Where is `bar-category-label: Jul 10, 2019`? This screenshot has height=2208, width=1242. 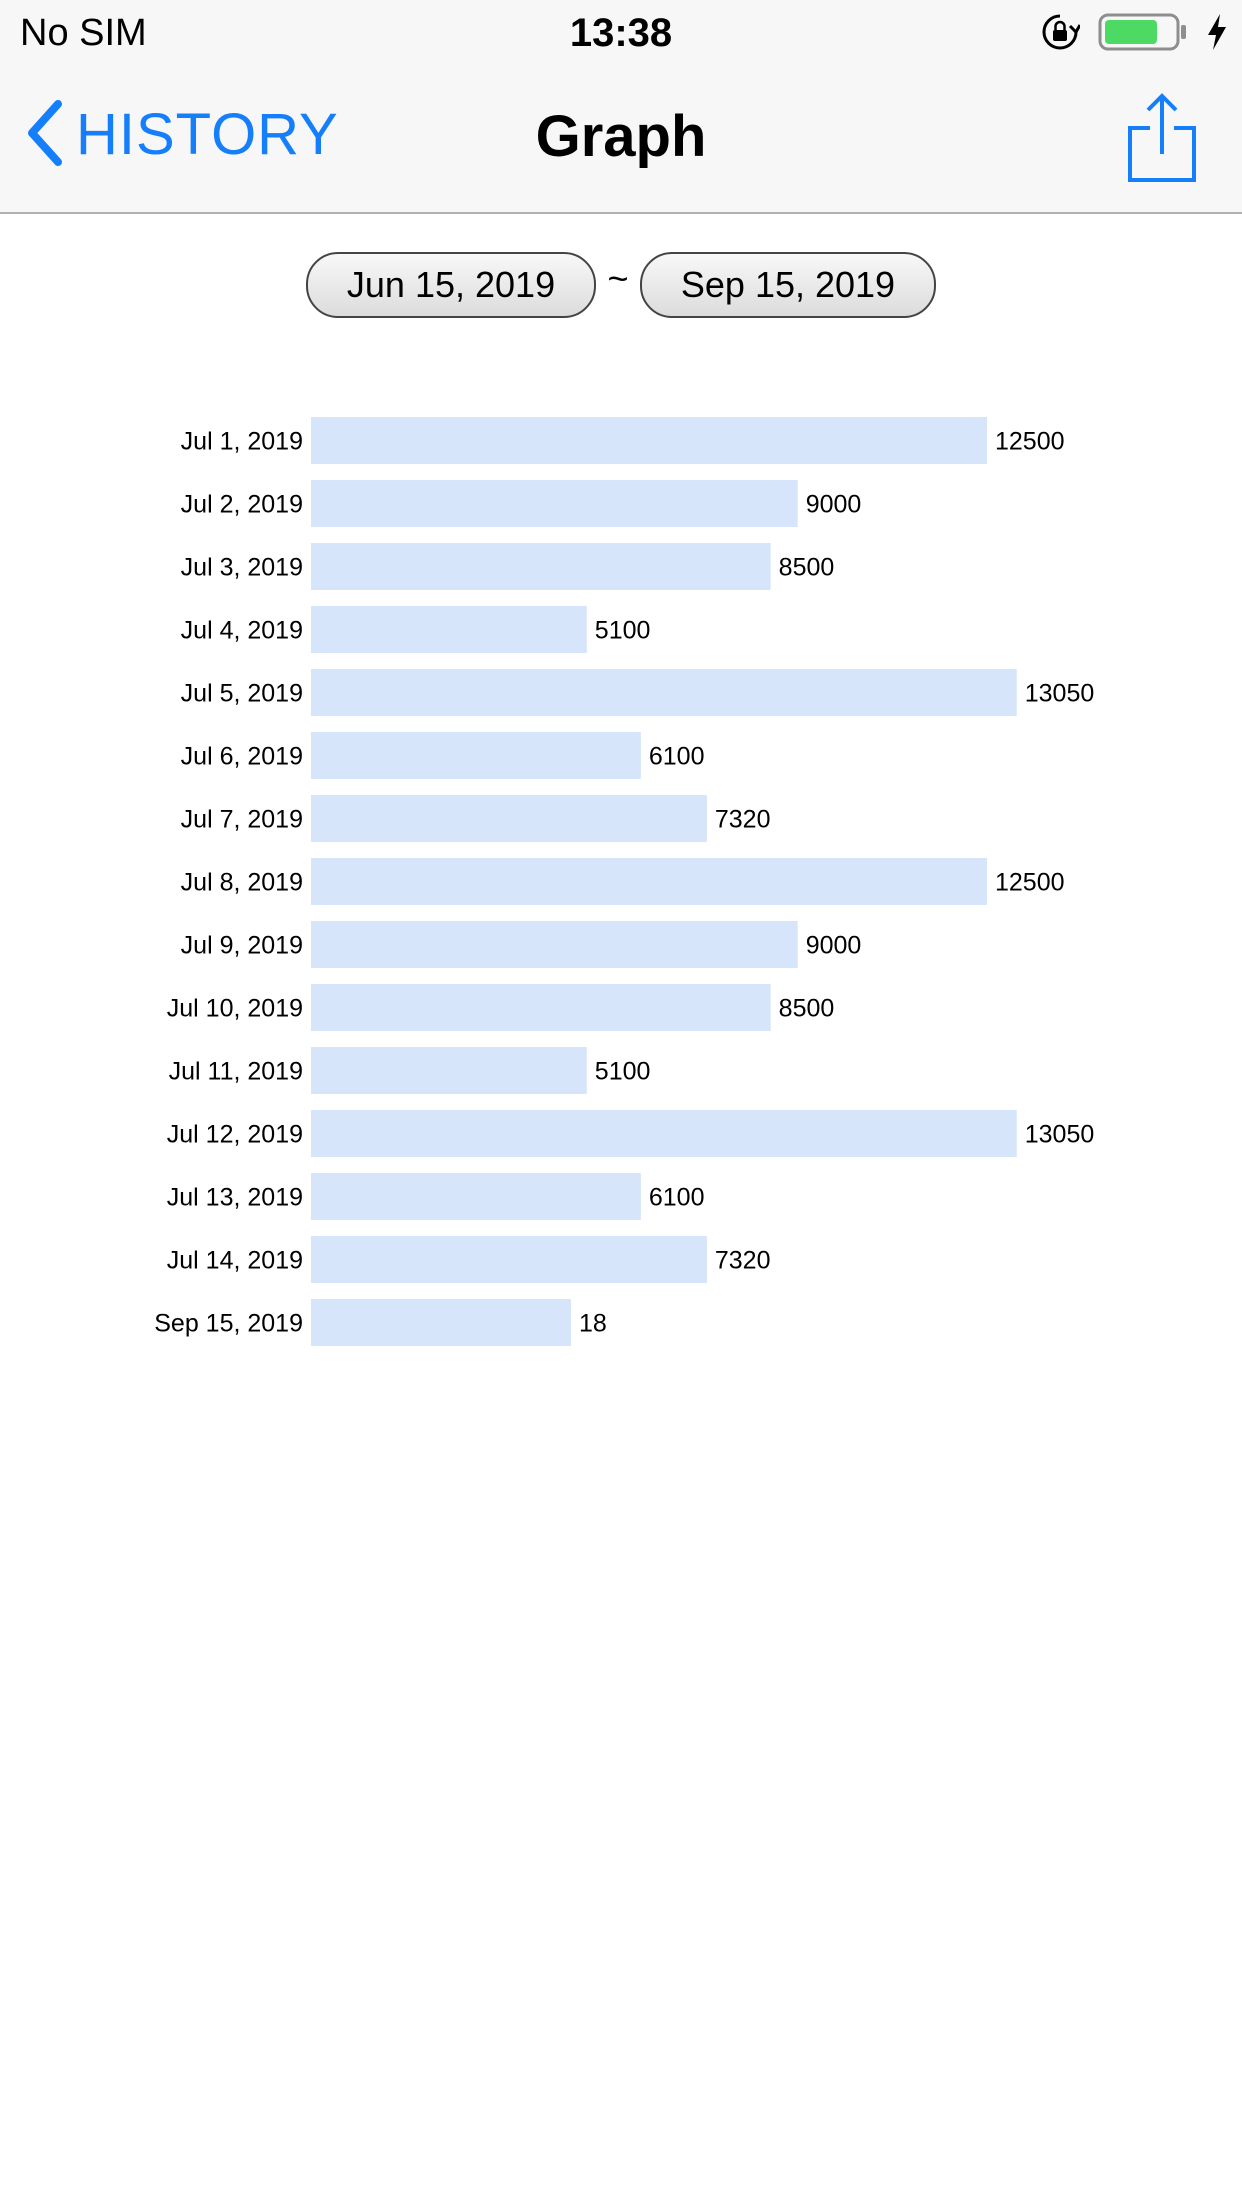
bar-category-label: Jul 10, 2019 is located at coordinates (235, 1009).